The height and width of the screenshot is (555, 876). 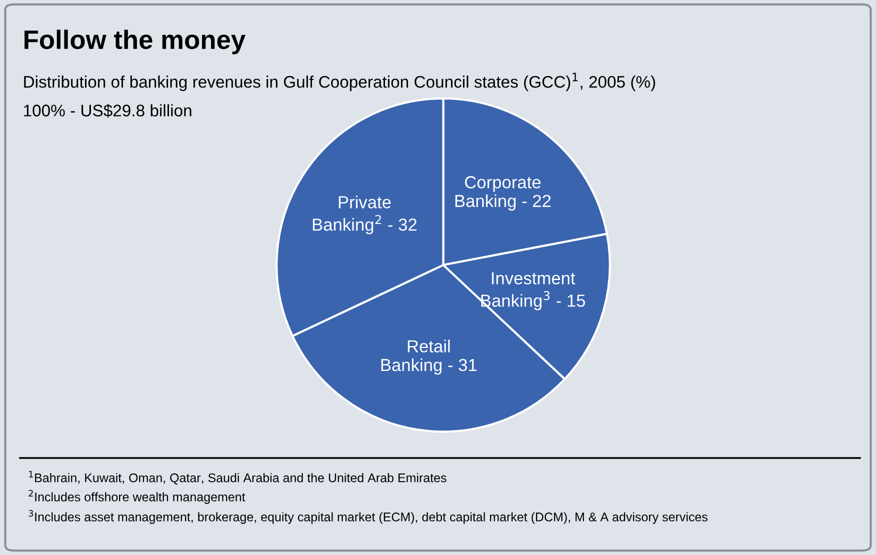 I want to click on slice-label: Corporate Banking - 22, so click(x=503, y=193).